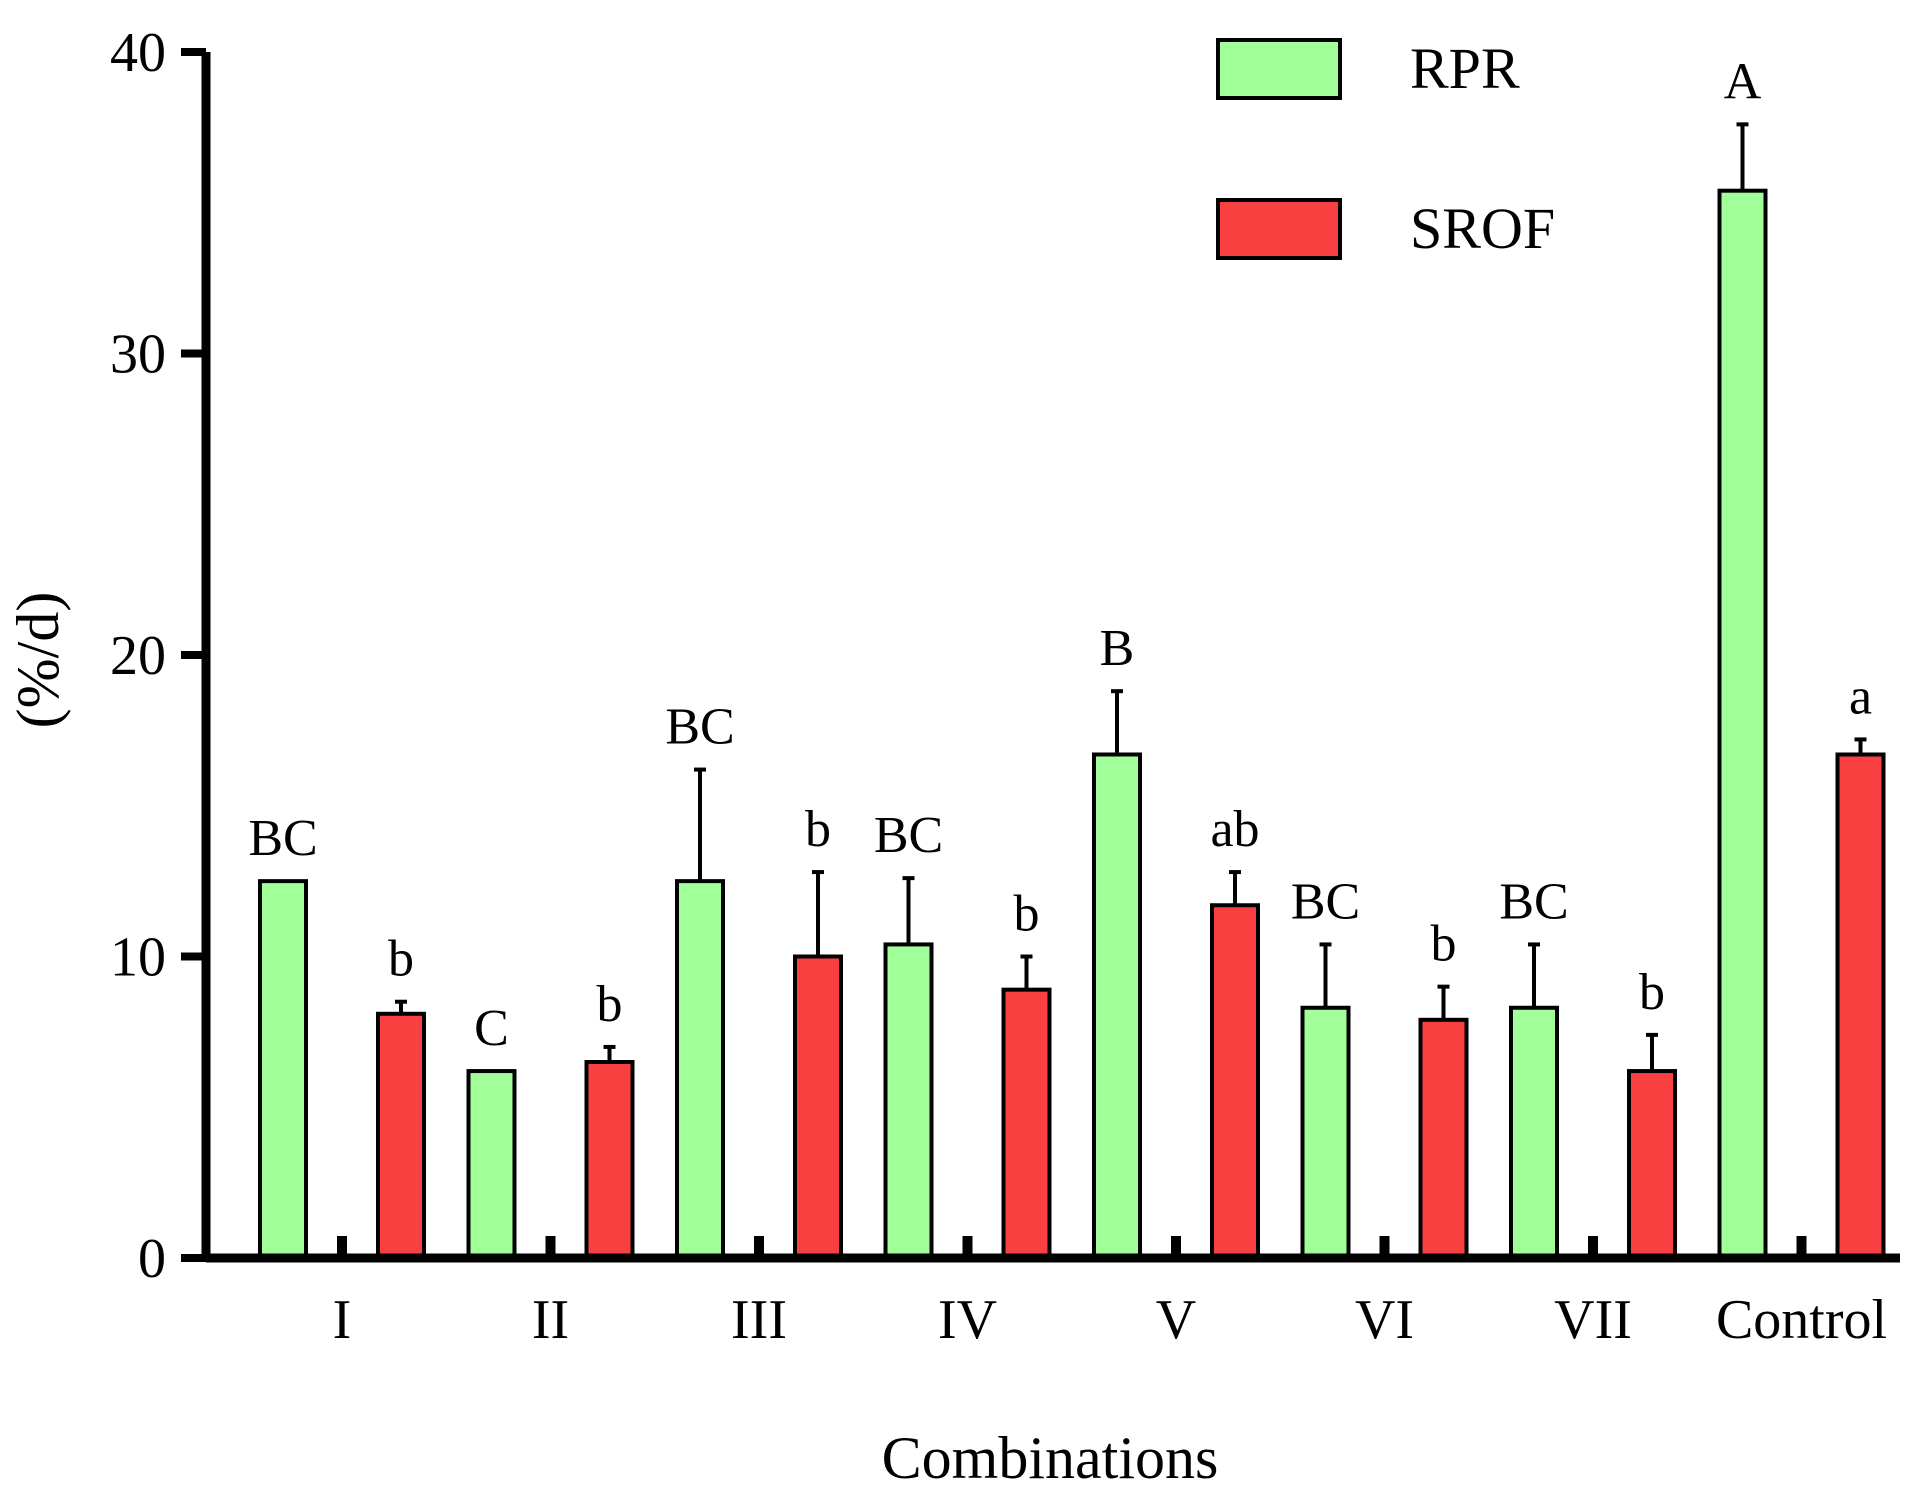 The width and height of the screenshot is (1913, 1498). Describe the element at coordinates (610, 1004) in the screenshot. I see `significance-label-srof-ii: b` at that location.